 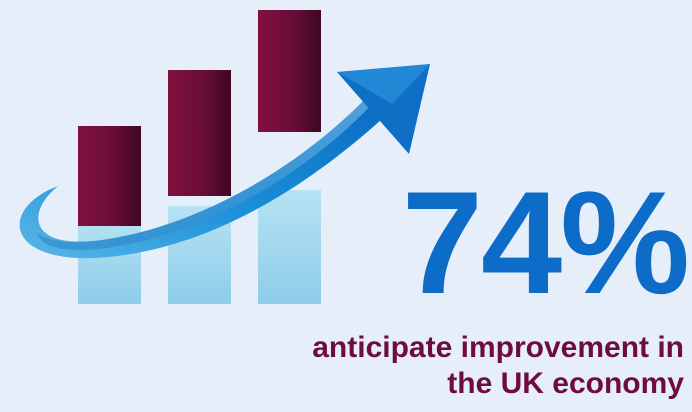 I want to click on caption-line-1: anticipate improvement in, so click(x=498, y=347).